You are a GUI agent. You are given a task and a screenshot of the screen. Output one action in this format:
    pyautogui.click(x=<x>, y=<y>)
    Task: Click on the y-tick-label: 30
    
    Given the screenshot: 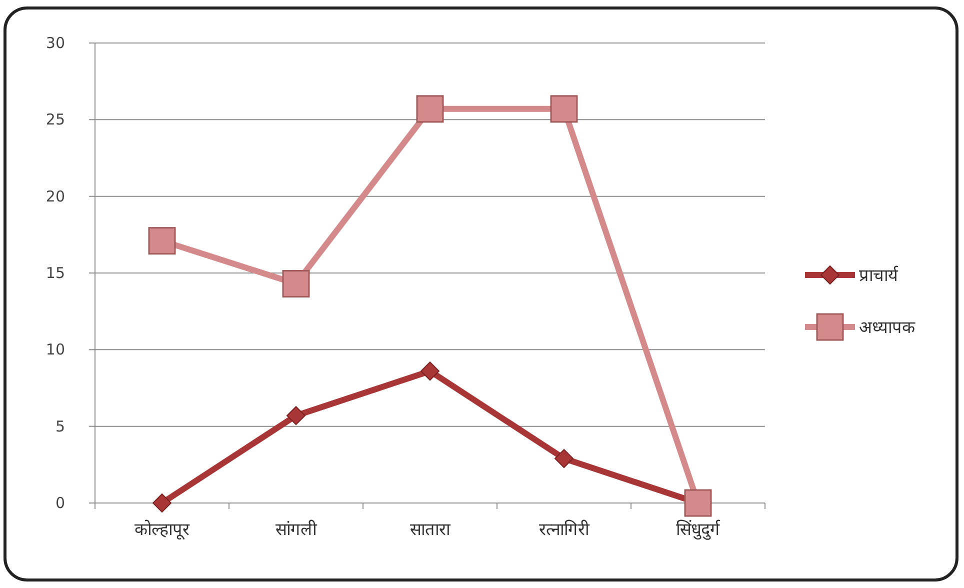 What is the action you would take?
    pyautogui.click(x=55, y=43)
    